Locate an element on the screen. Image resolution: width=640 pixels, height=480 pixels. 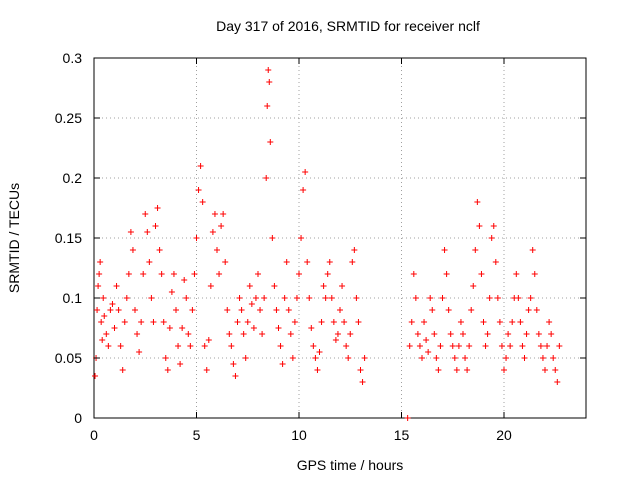
x-tick-label: 20 is located at coordinates (504, 435).